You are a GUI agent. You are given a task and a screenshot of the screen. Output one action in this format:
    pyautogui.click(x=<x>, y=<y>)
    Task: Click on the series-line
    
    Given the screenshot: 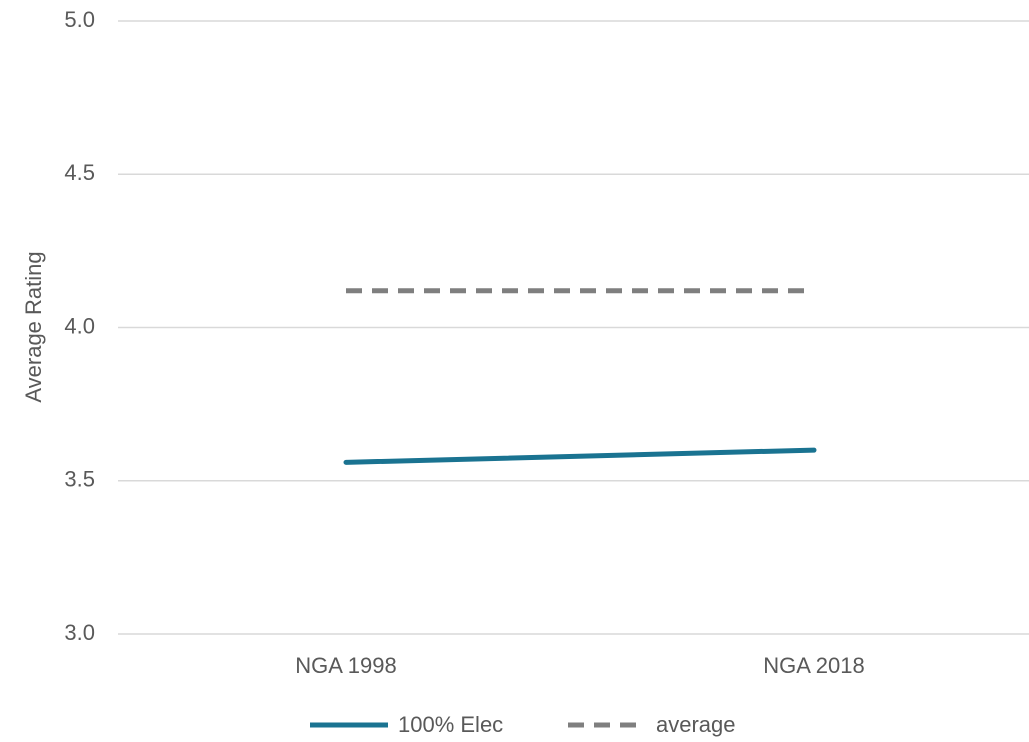 What is the action you would take?
    pyautogui.click(x=580, y=456)
    